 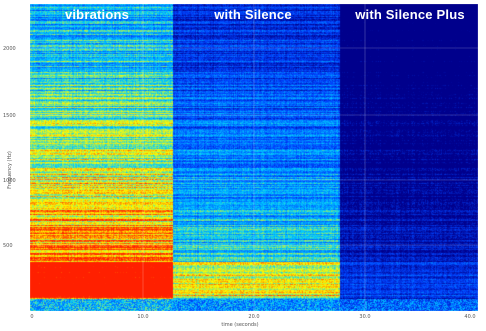 What do you see at coordinates (97, 14) in the screenshot?
I see `segment-title-vibrations: vibrations` at bounding box center [97, 14].